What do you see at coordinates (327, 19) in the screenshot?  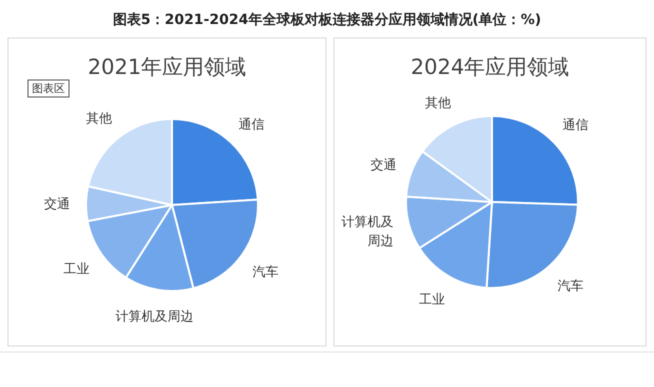 I see `text: 图表5：2021-2024年全球板对板连接器分应用领域情况(单位：%)` at bounding box center [327, 19].